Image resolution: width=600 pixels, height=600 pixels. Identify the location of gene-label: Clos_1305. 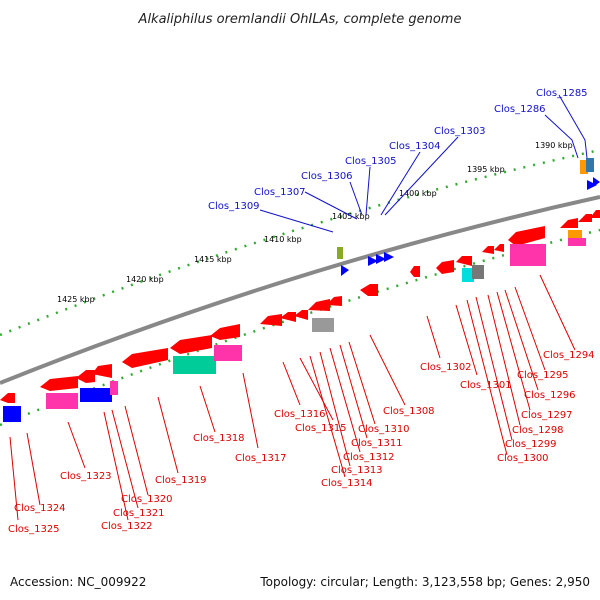
(371, 161).